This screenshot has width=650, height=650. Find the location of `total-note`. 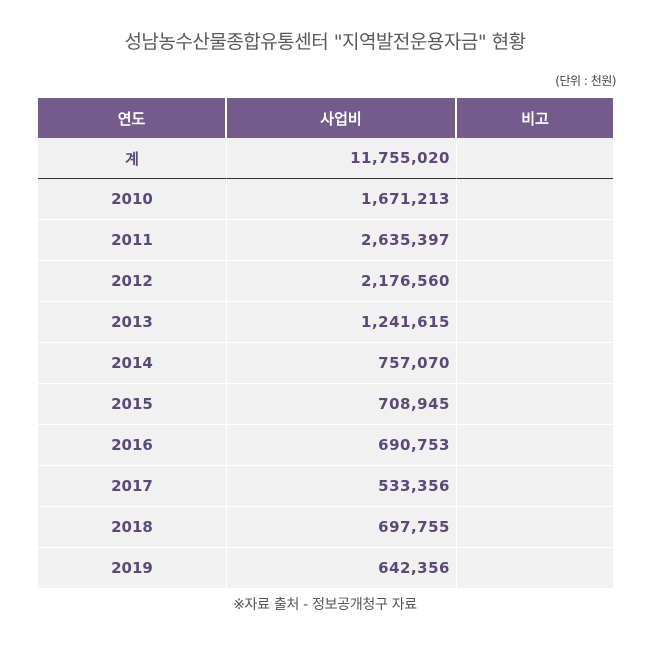

total-note is located at coordinates (535, 158).